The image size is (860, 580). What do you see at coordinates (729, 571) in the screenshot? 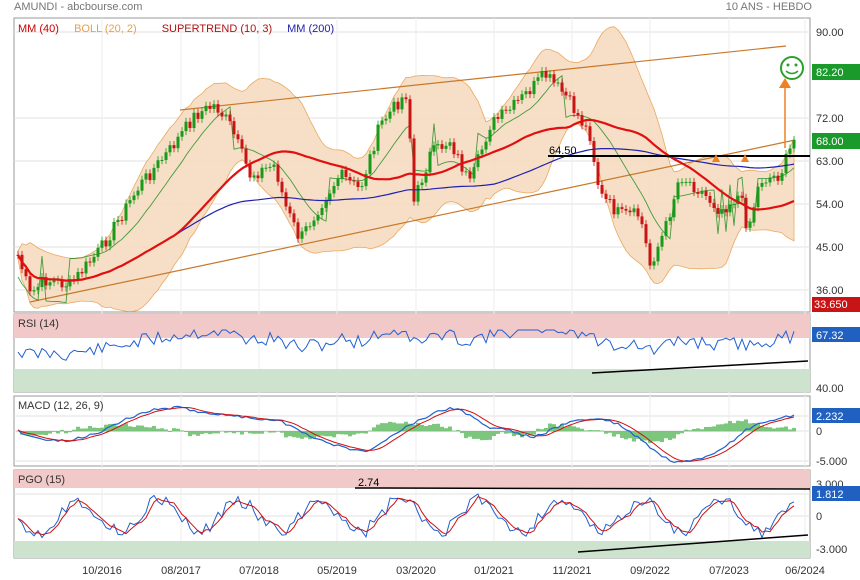
I see `x-axis-label: 07/2023` at bounding box center [729, 571].